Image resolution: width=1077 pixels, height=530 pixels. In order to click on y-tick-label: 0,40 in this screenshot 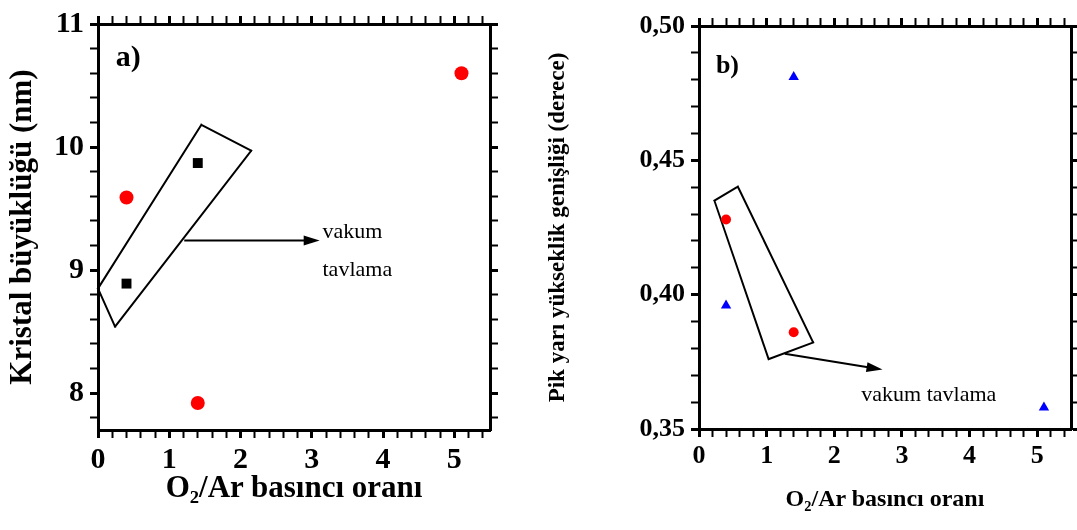, I will do `click(662, 293)`.